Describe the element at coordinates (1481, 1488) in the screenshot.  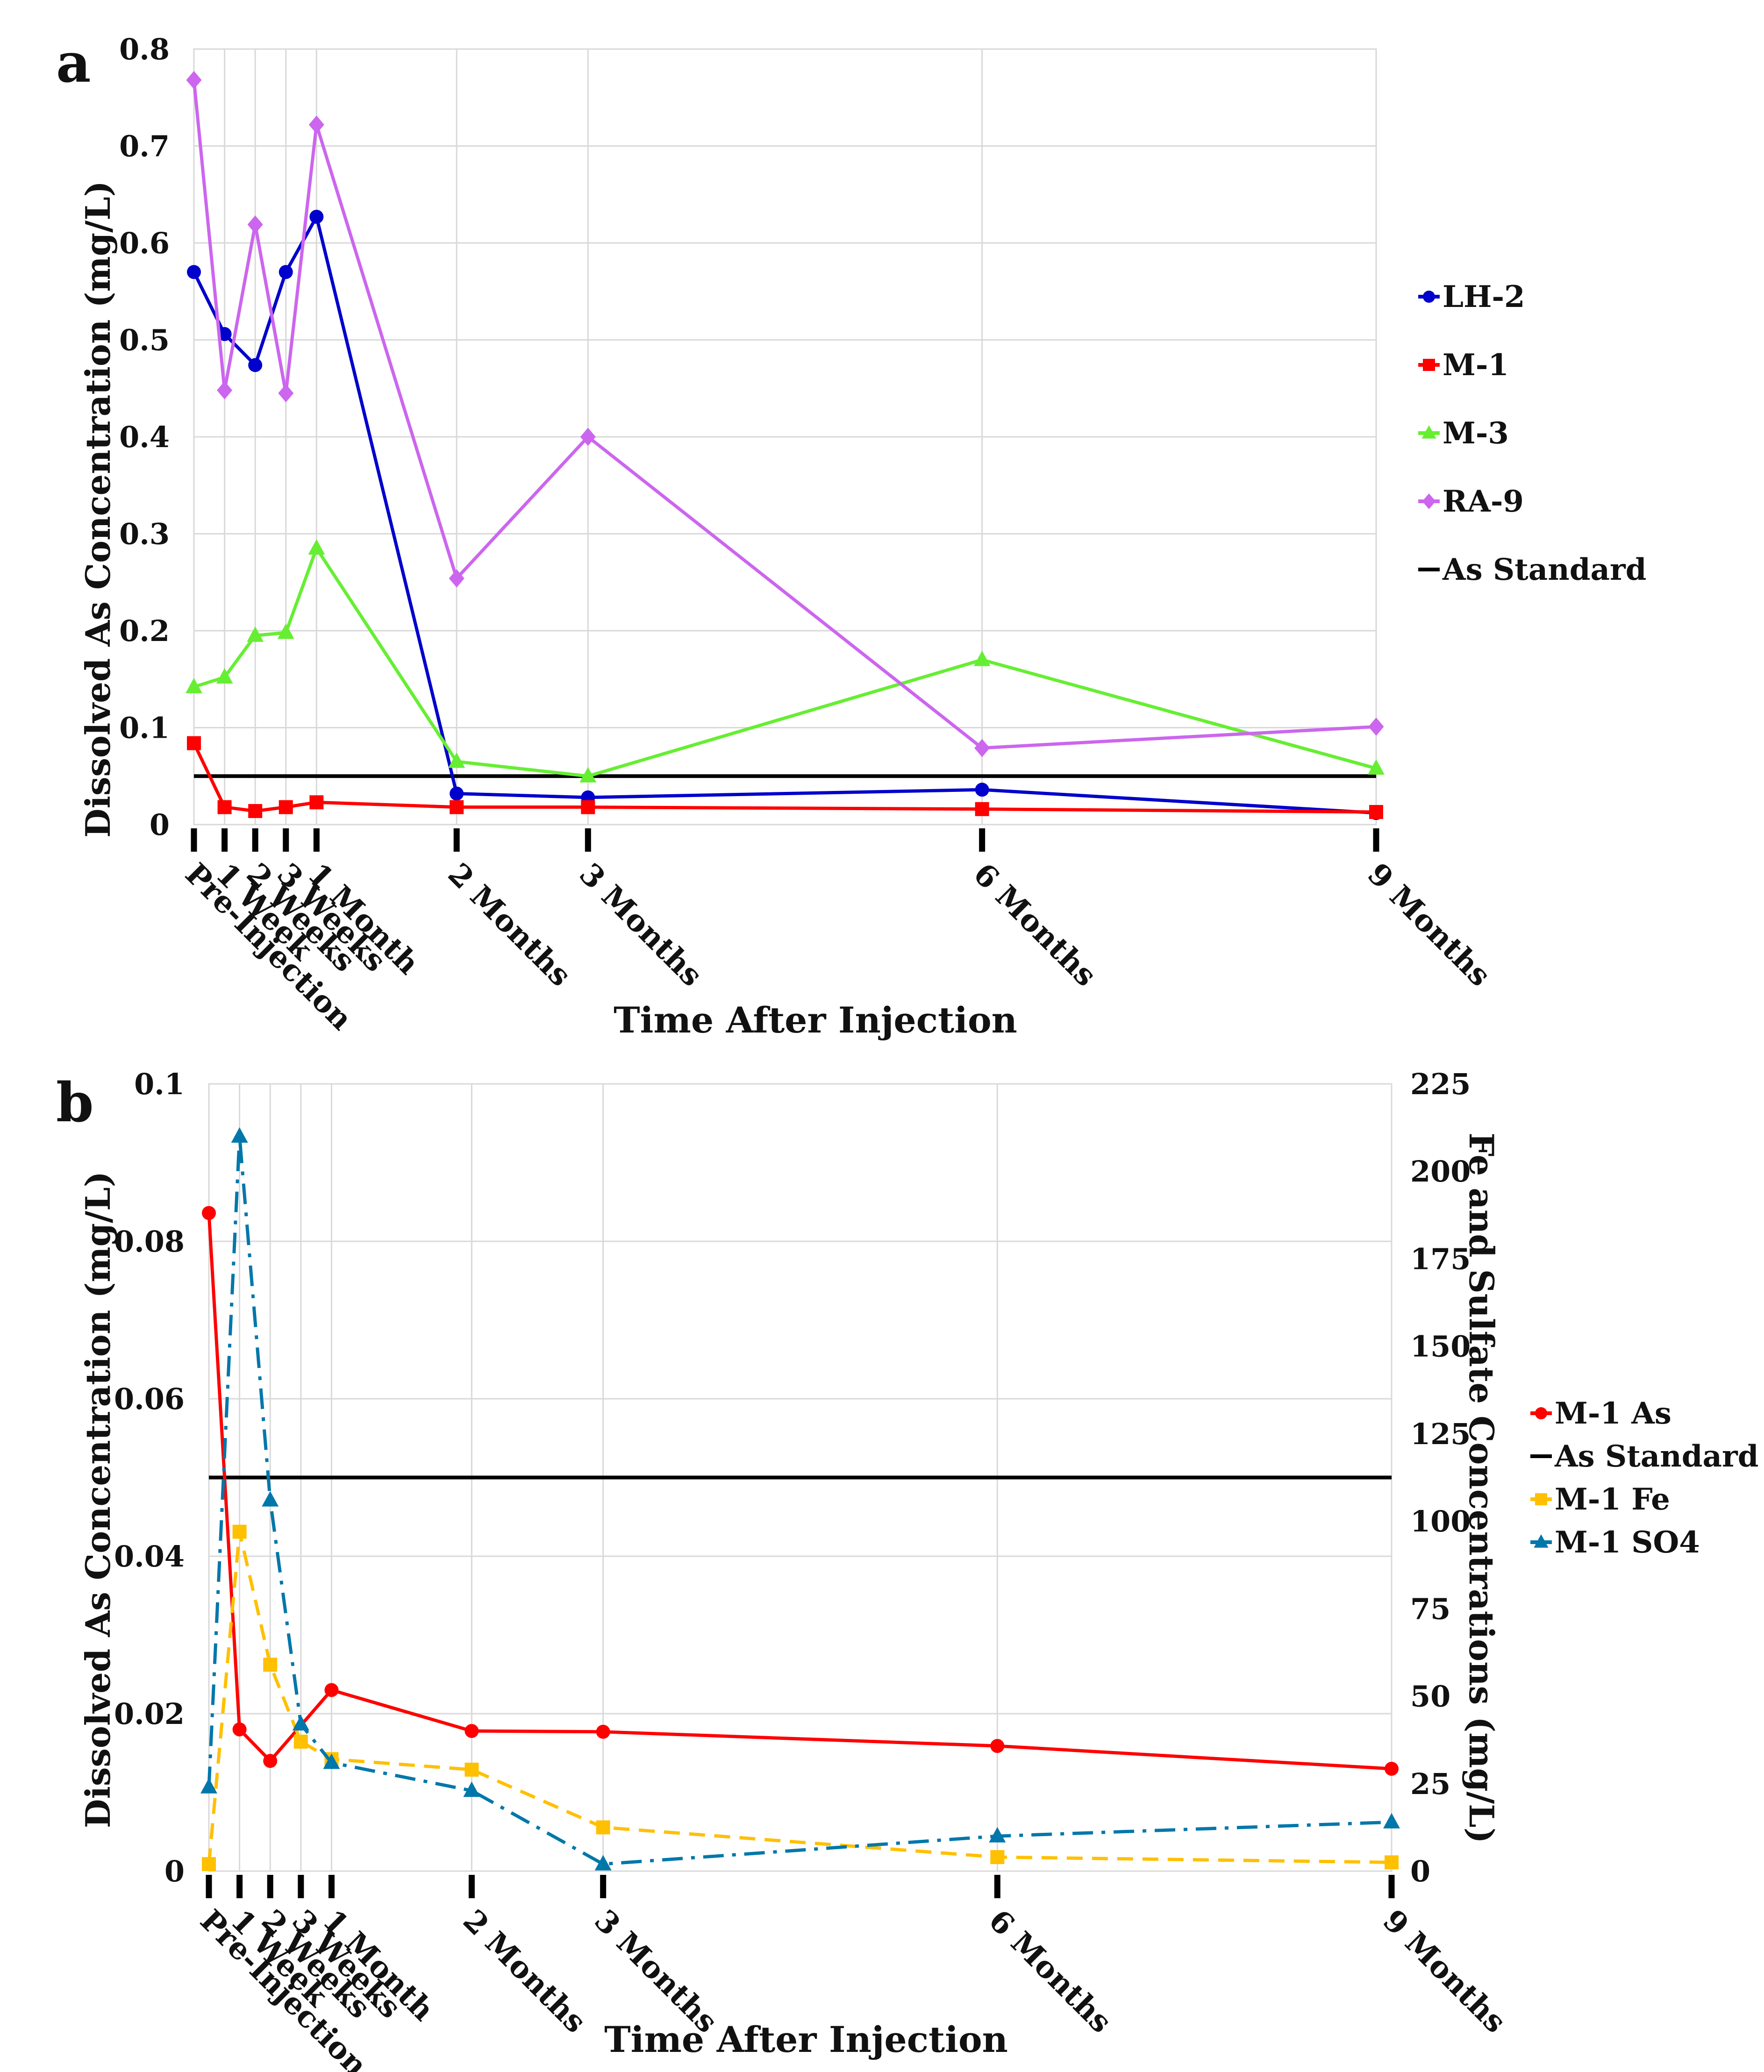
I see `y-axis-title-right-b: Fe and Sulfate Concentrations (mg/L)` at that location.